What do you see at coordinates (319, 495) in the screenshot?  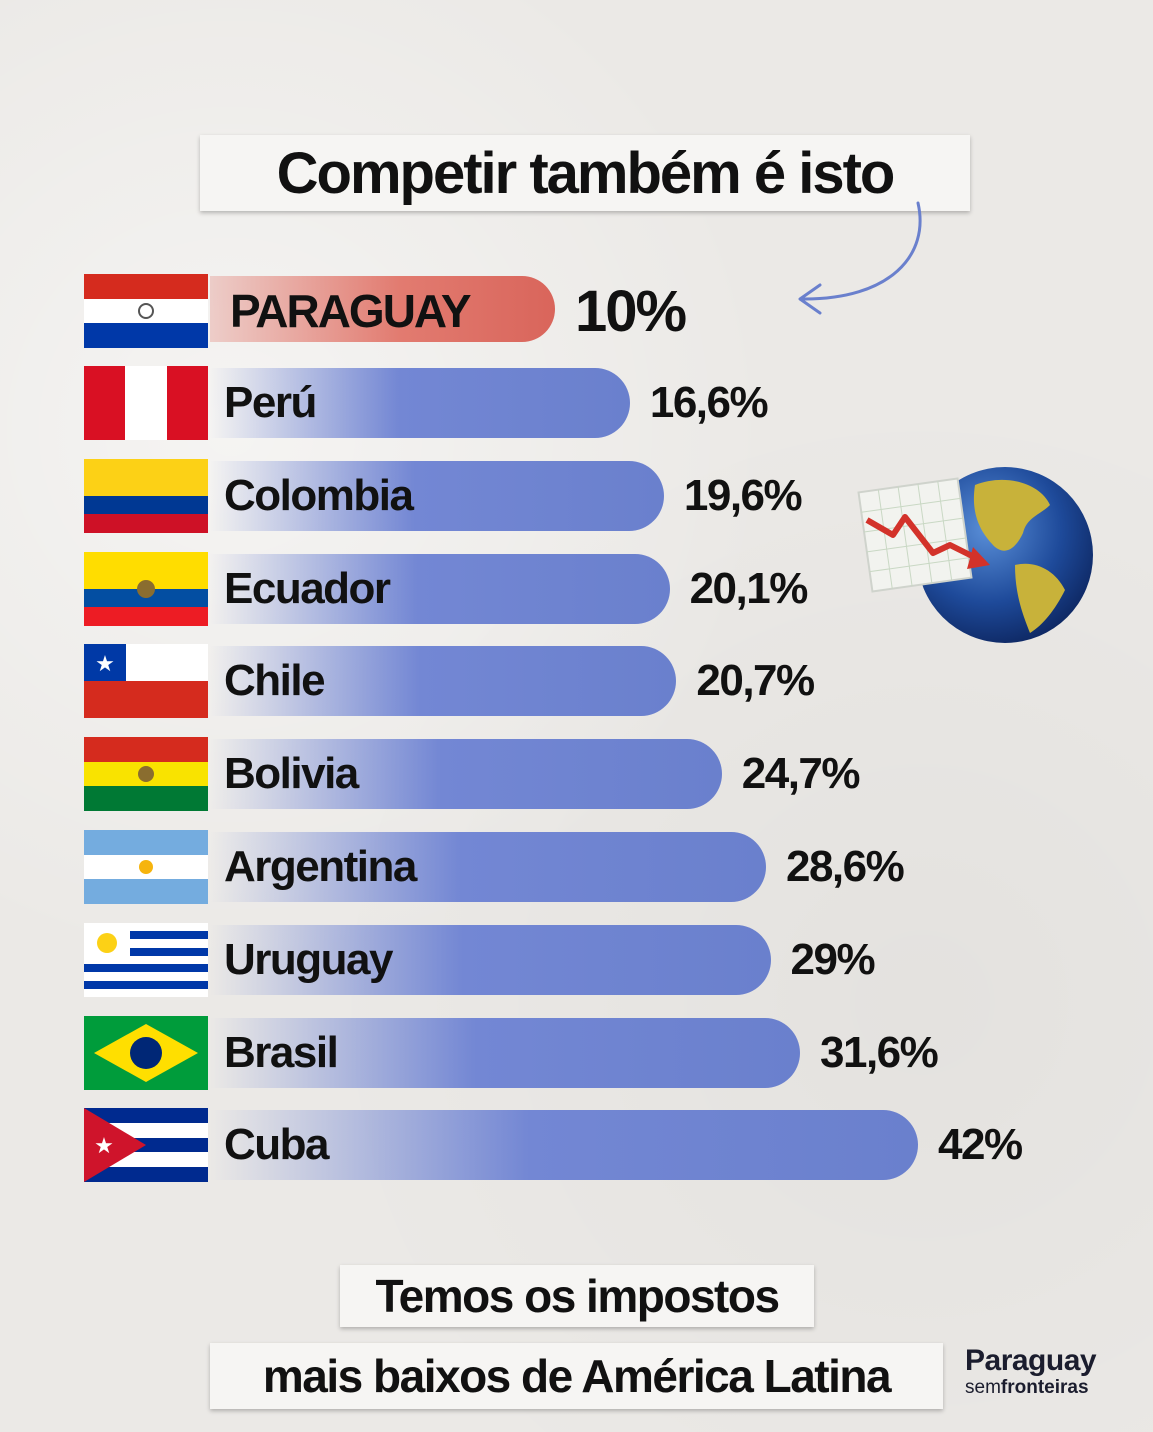 I see `bar-label-colombia: Colombia` at bounding box center [319, 495].